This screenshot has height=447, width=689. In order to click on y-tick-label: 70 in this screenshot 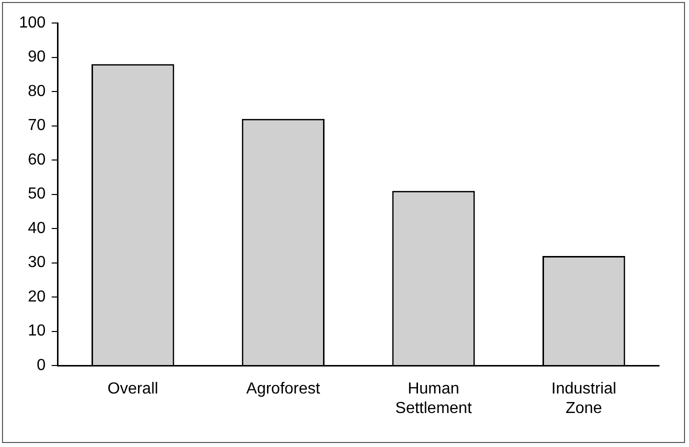, I will do `click(37, 125)`.